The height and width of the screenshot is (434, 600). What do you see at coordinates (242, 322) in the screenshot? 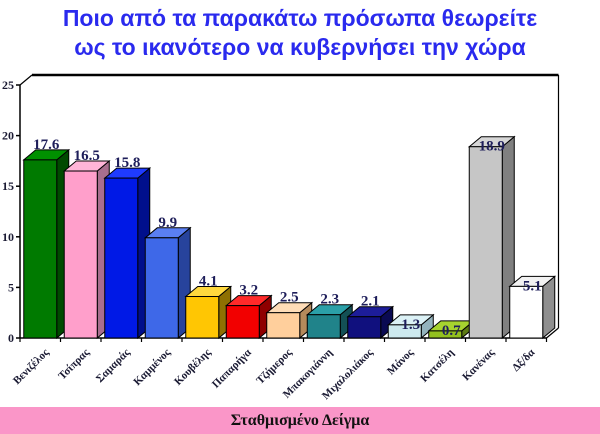
I see `bar-Παπαρήγα` at bounding box center [242, 322].